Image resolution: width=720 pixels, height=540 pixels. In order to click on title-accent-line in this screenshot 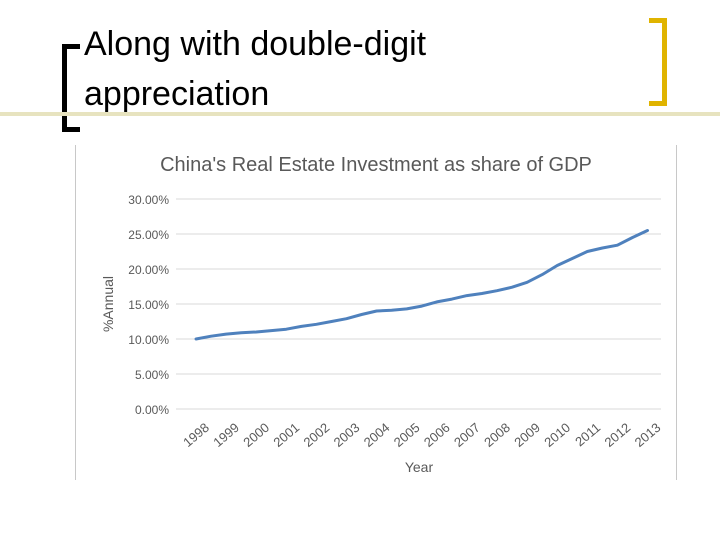, I will do `click(360, 114)`.